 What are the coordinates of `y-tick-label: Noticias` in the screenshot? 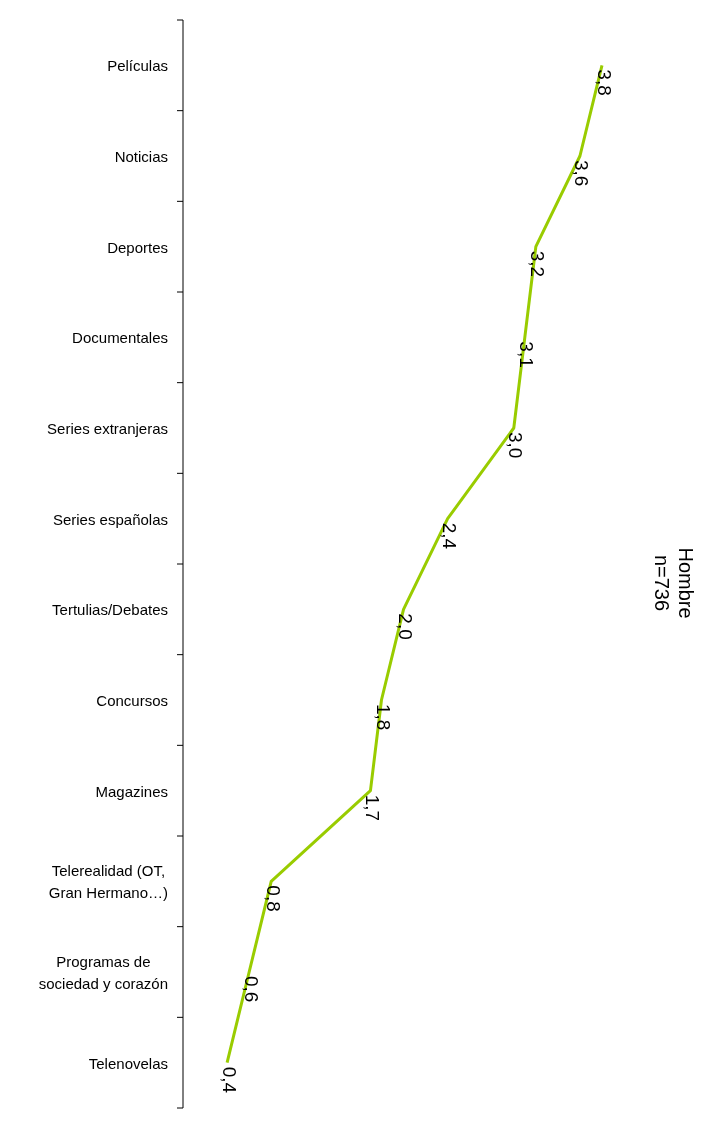 It's located at (141, 156).